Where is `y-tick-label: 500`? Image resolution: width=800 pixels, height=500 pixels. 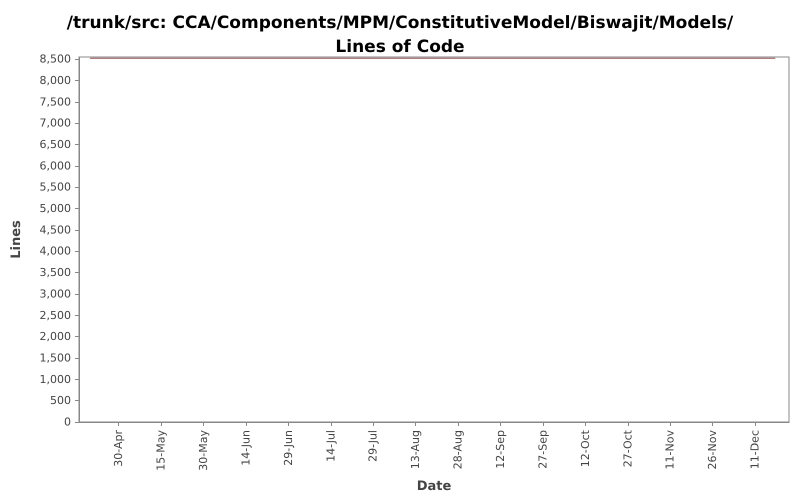 y-tick-label: 500 is located at coordinates (60, 401).